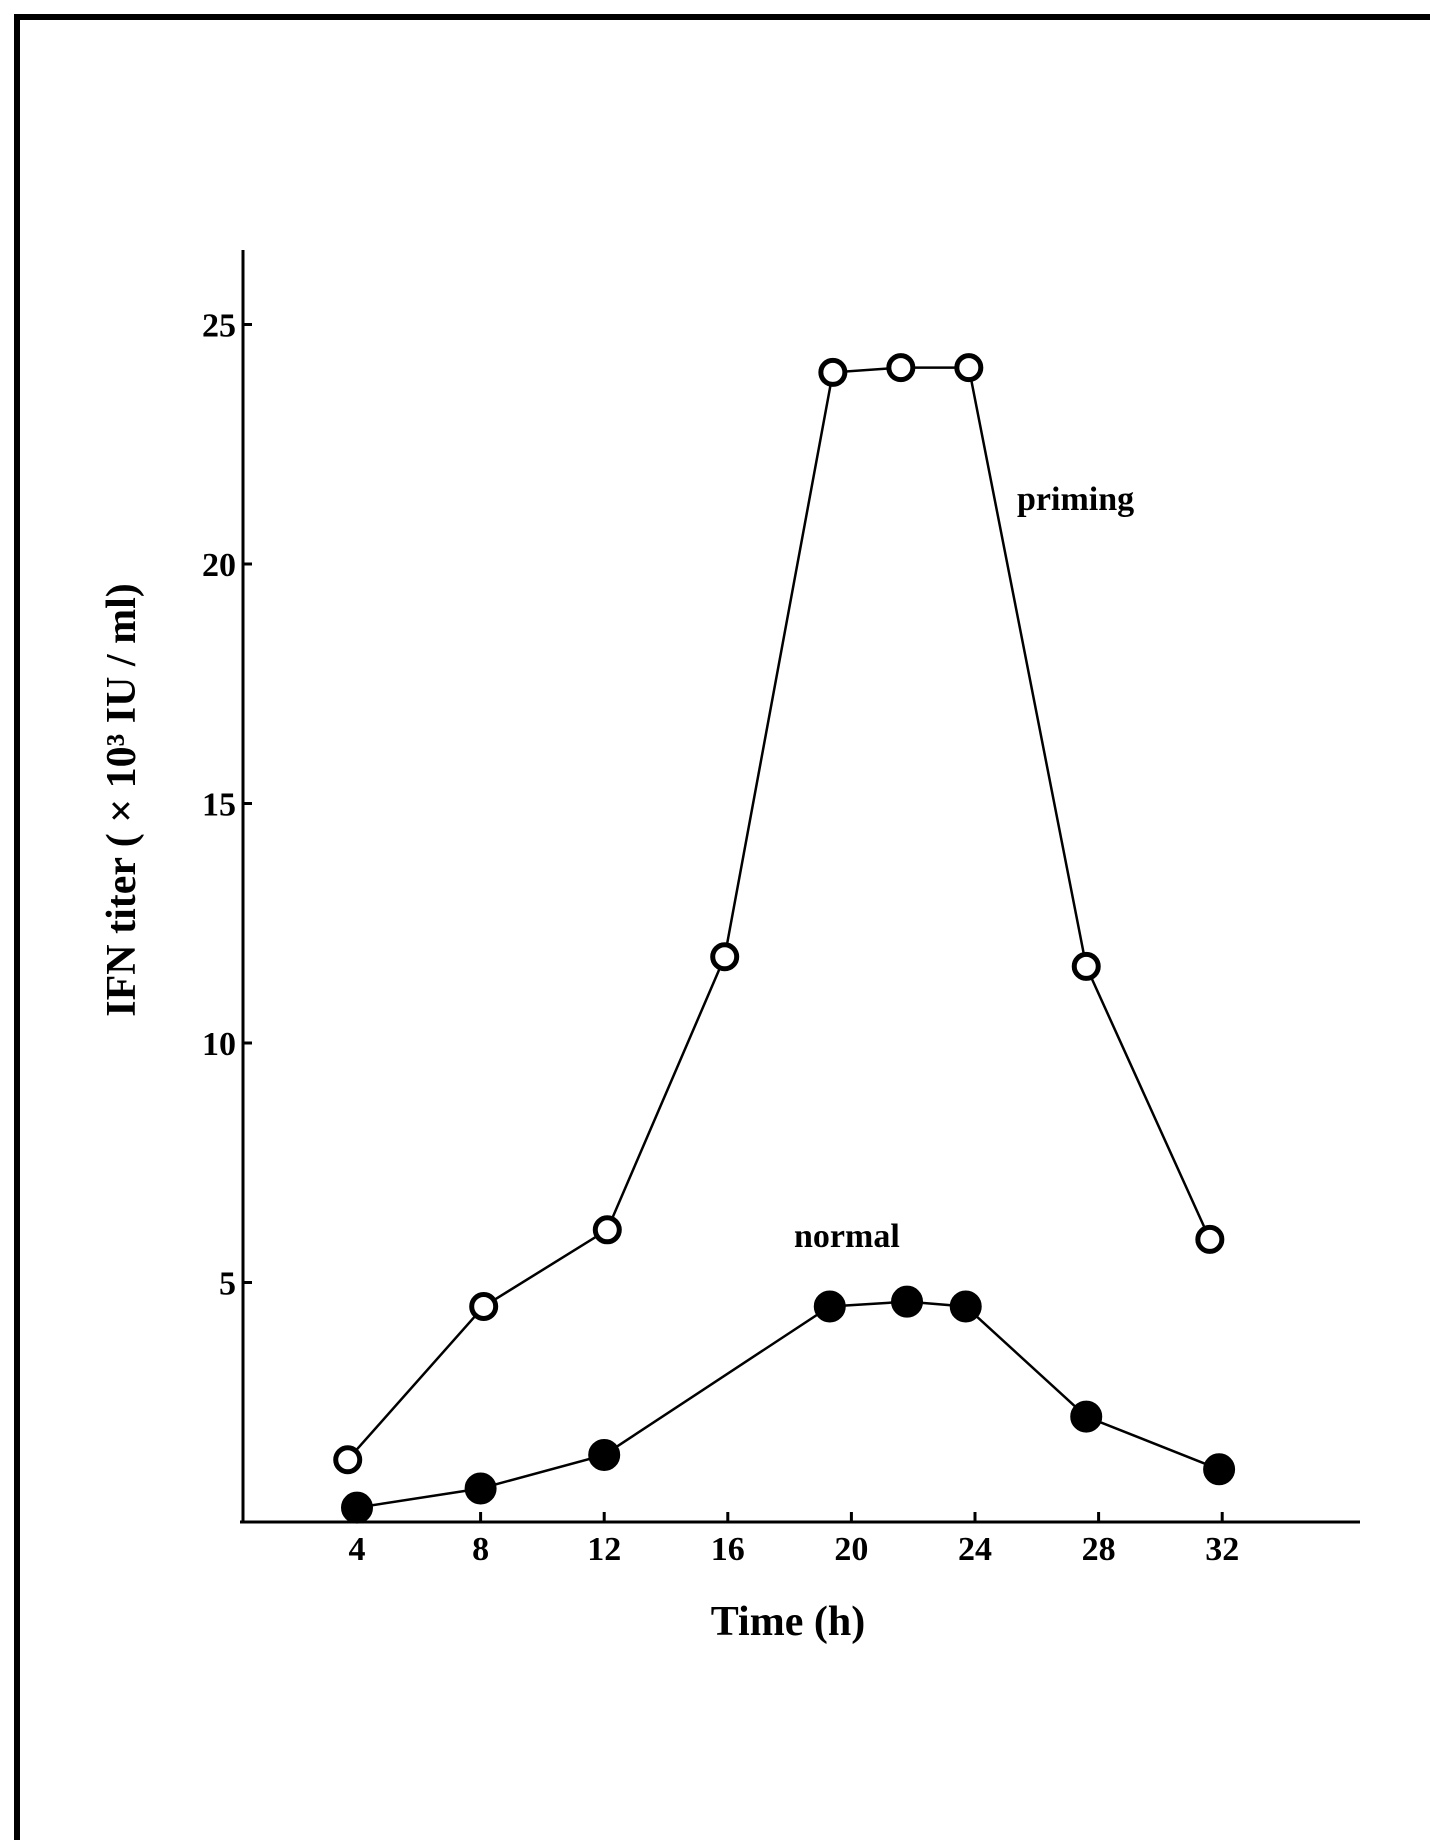  I want to click on x-tick-label: 28, so click(1099, 1549).